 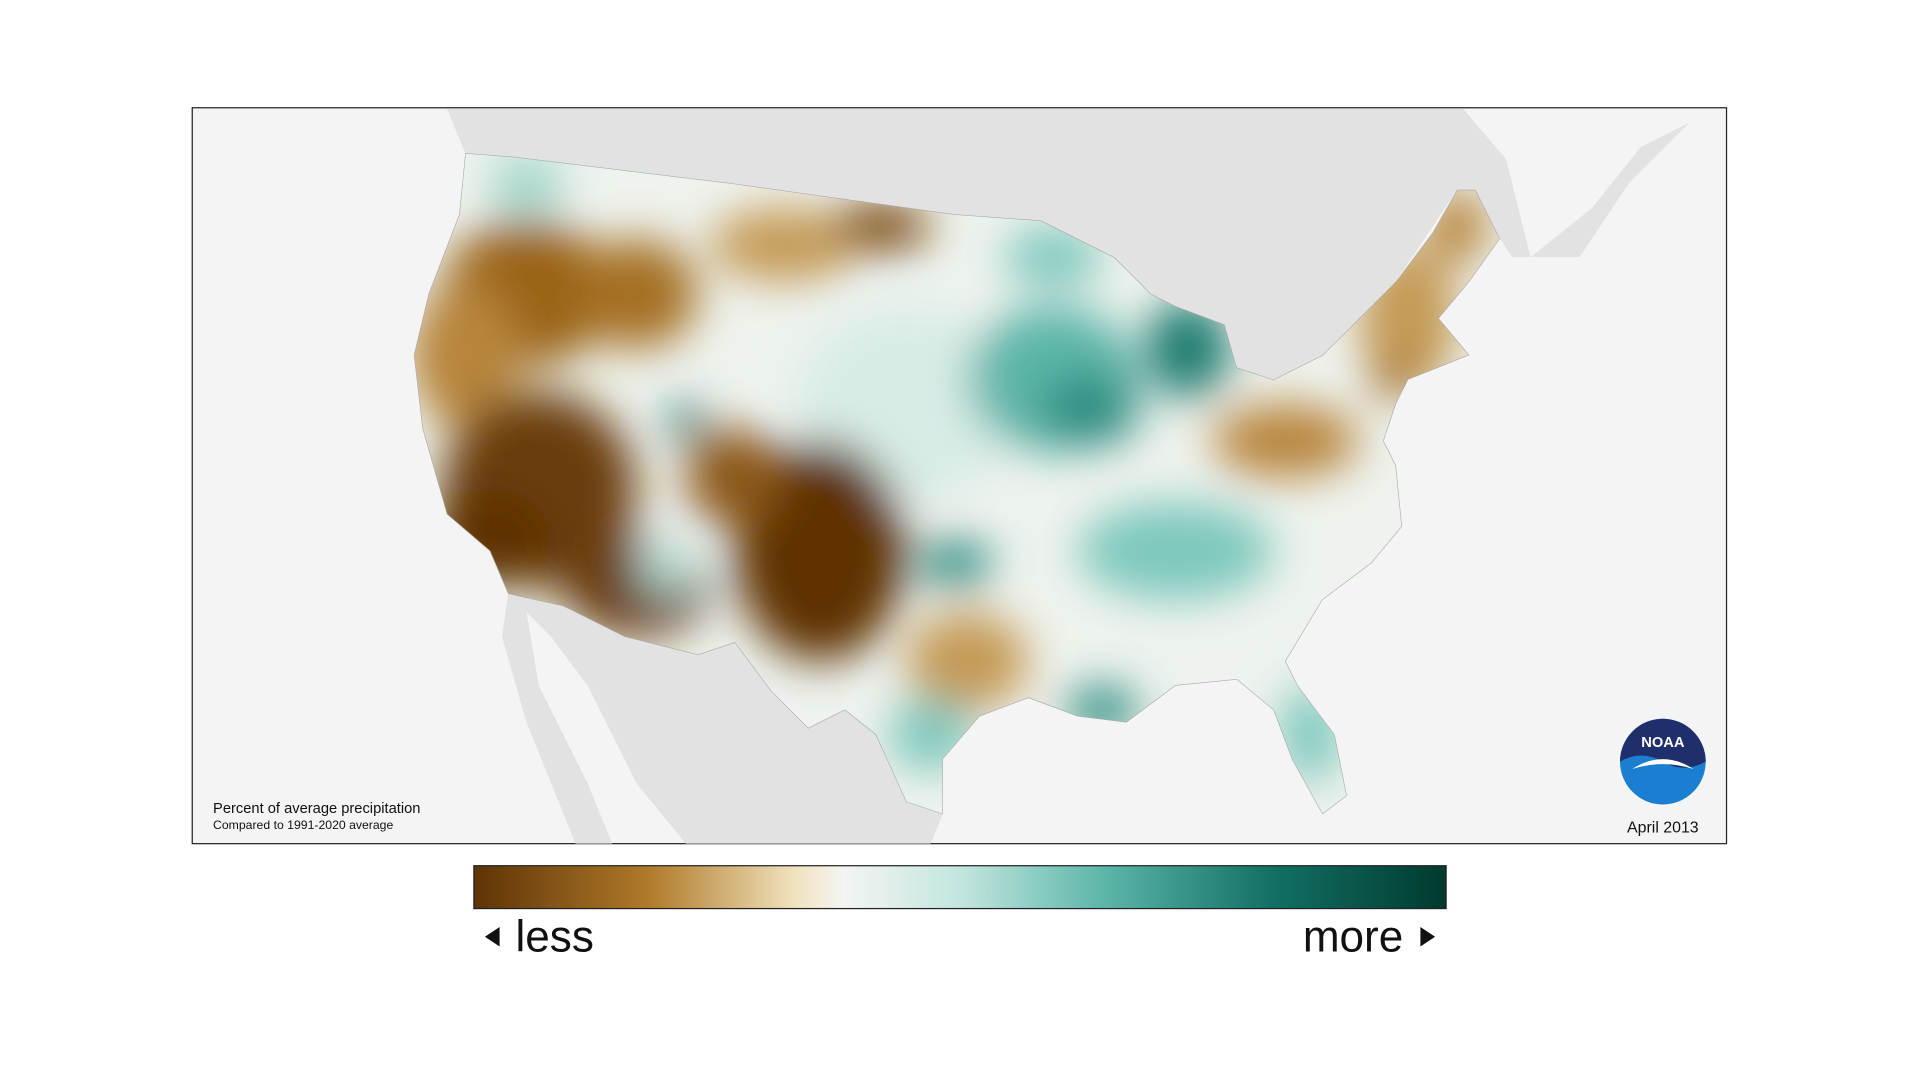 I want to click on map-title: Percent of average precipitation, so click(x=316, y=809).